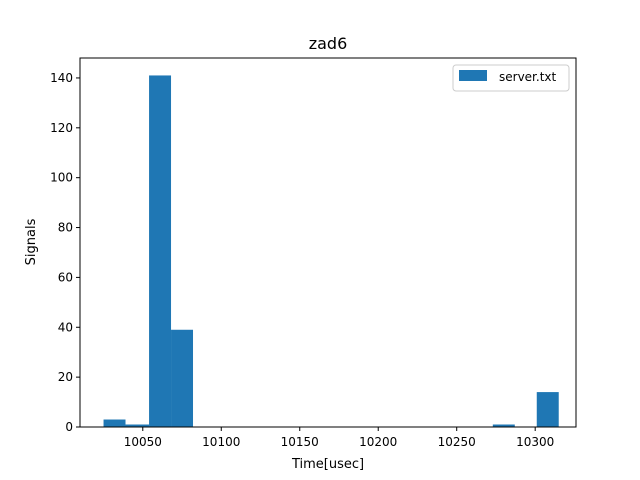 This screenshot has width=640, height=480. Describe the element at coordinates (221, 442) in the screenshot. I see `x-tick-label-1: 10100` at that location.